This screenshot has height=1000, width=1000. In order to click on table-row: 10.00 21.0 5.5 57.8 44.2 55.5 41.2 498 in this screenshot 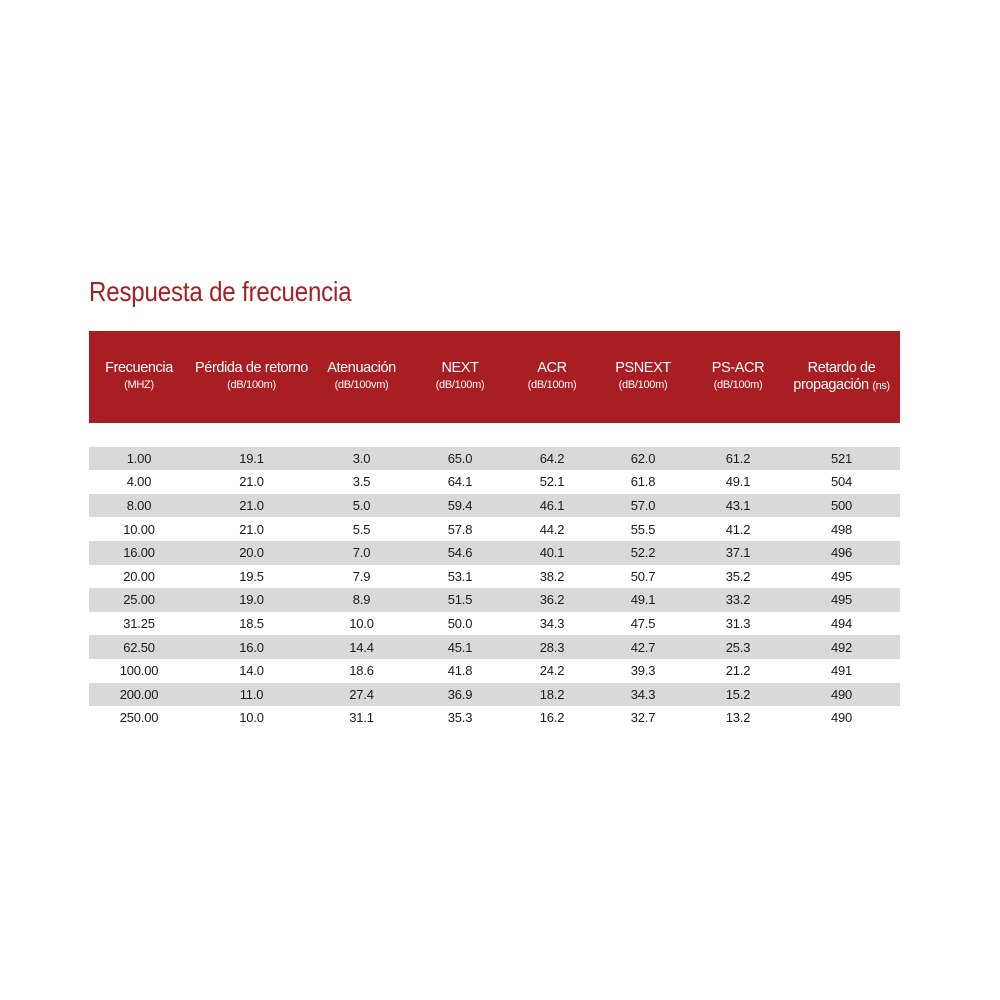, I will do `click(494, 529)`.